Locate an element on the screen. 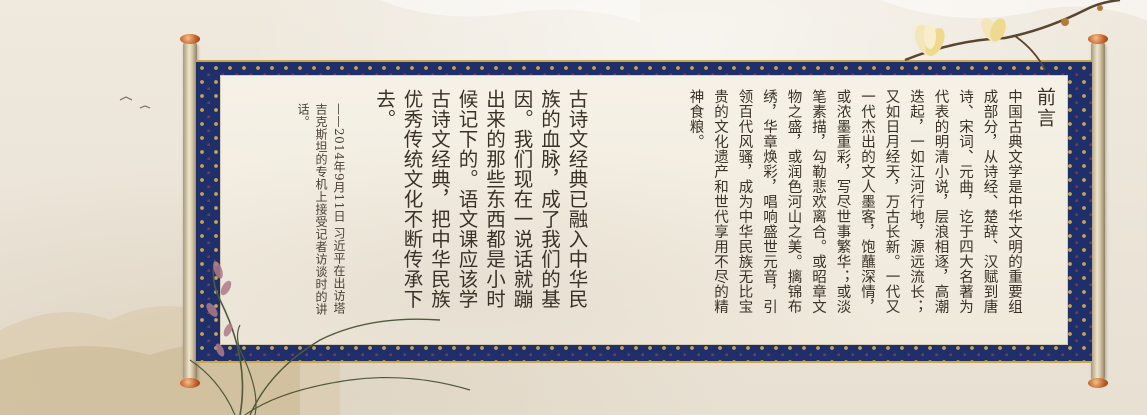 The height and width of the screenshot is (415, 1147). magnolia-branch-illustration is located at coordinates (1012, 35).